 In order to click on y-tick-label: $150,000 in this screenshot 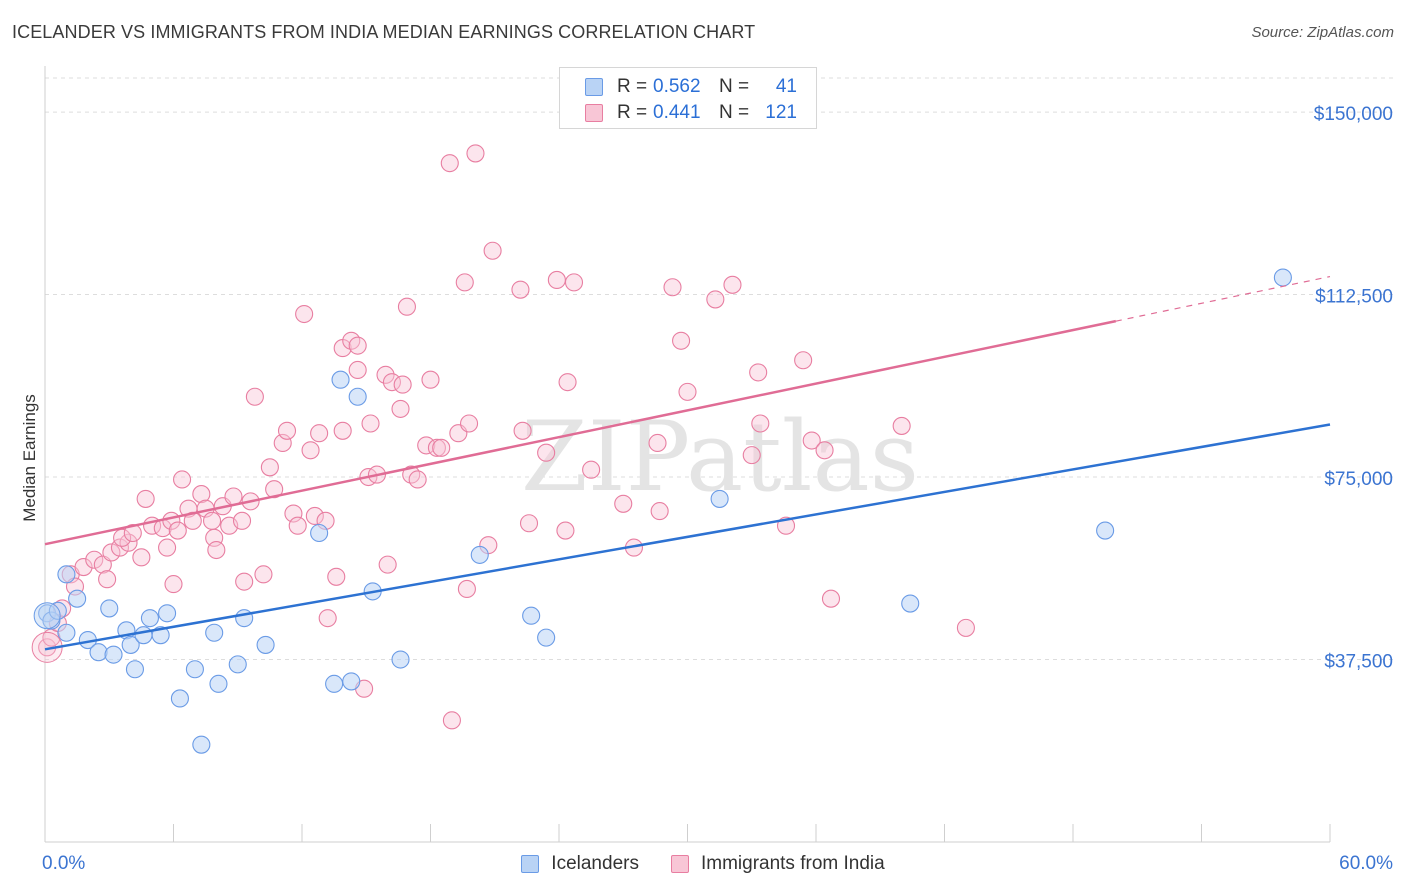, I will do `click(1353, 114)`.